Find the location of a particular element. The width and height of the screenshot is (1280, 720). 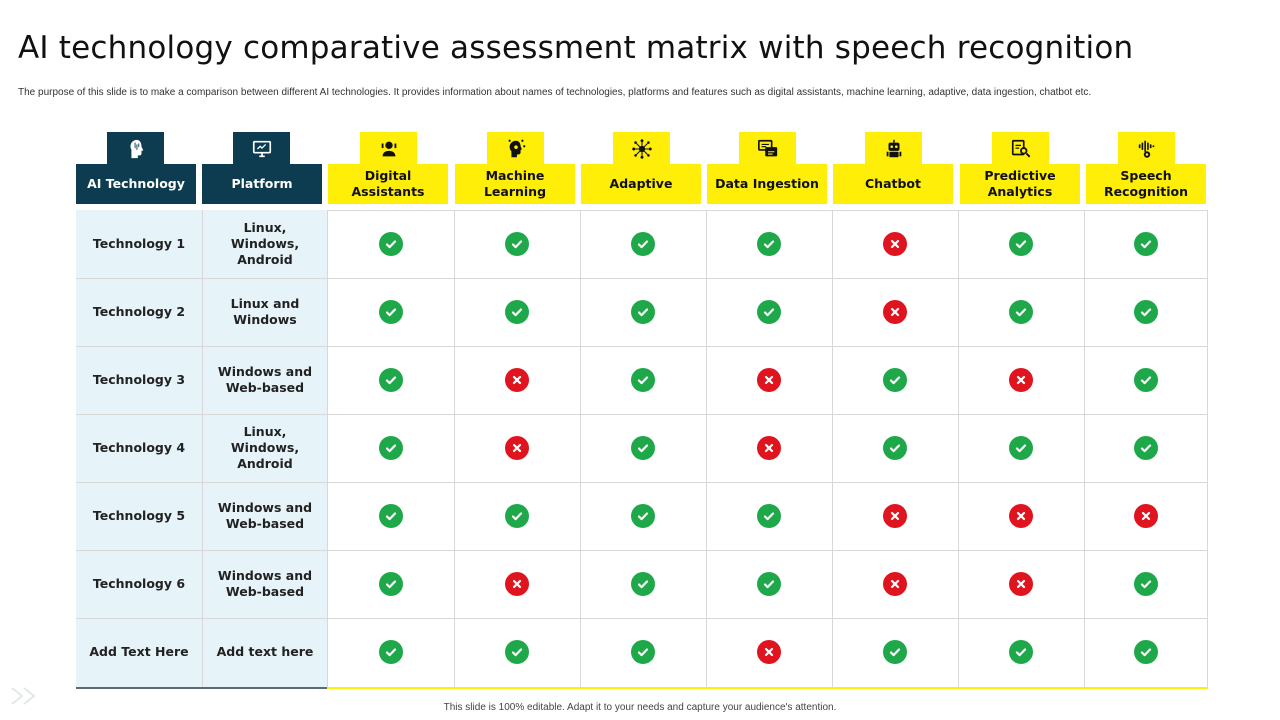

table-row: Technology 4 Linux, Windows, Android is located at coordinates (642, 448).